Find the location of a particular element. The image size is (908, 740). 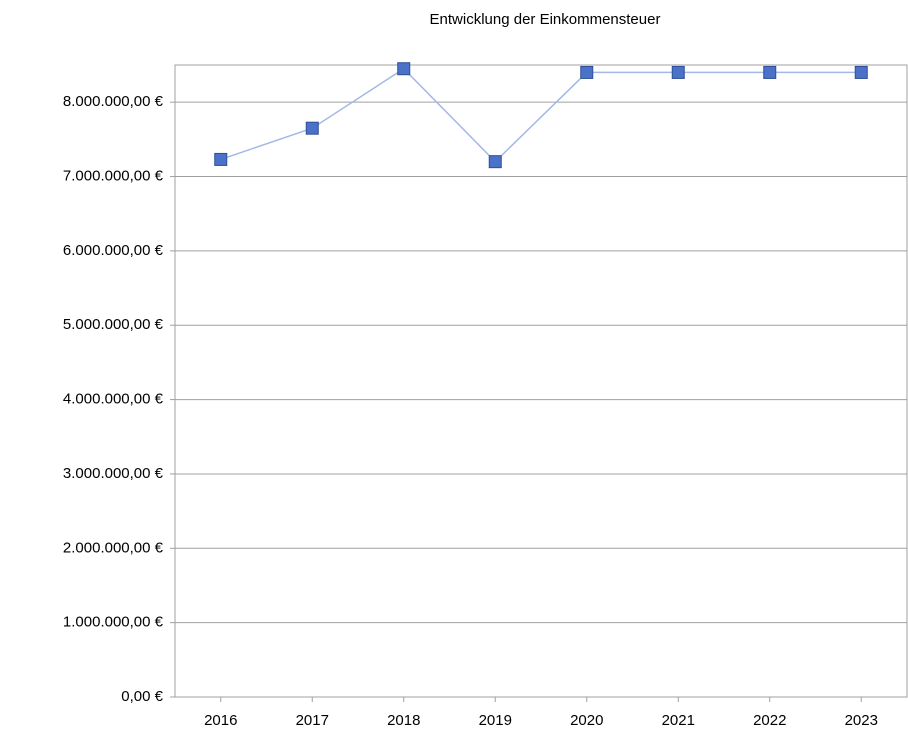

y-tick-label: 8.000.000,00 € is located at coordinates (113, 101).